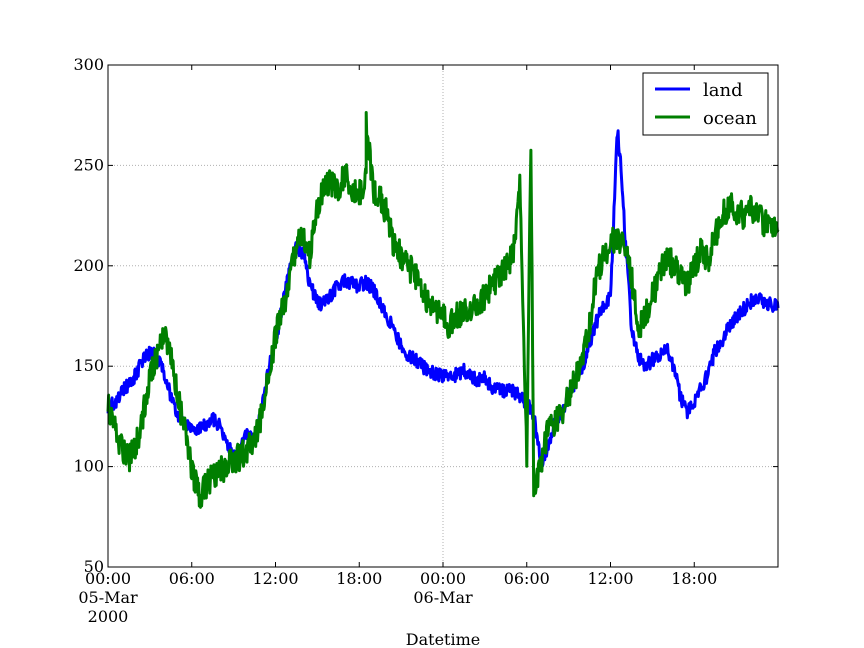  I want to click on legend-label-ocean: ocean, so click(730, 118).